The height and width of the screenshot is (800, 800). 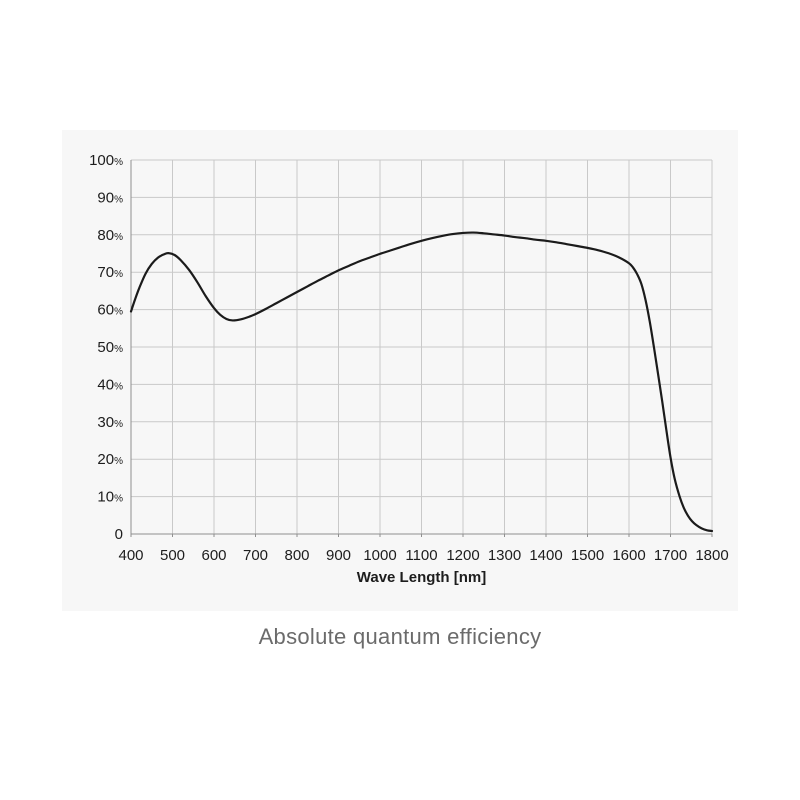 What do you see at coordinates (628, 555) in the screenshot?
I see `x-tick-label: 1600` at bounding box center [628, 555].